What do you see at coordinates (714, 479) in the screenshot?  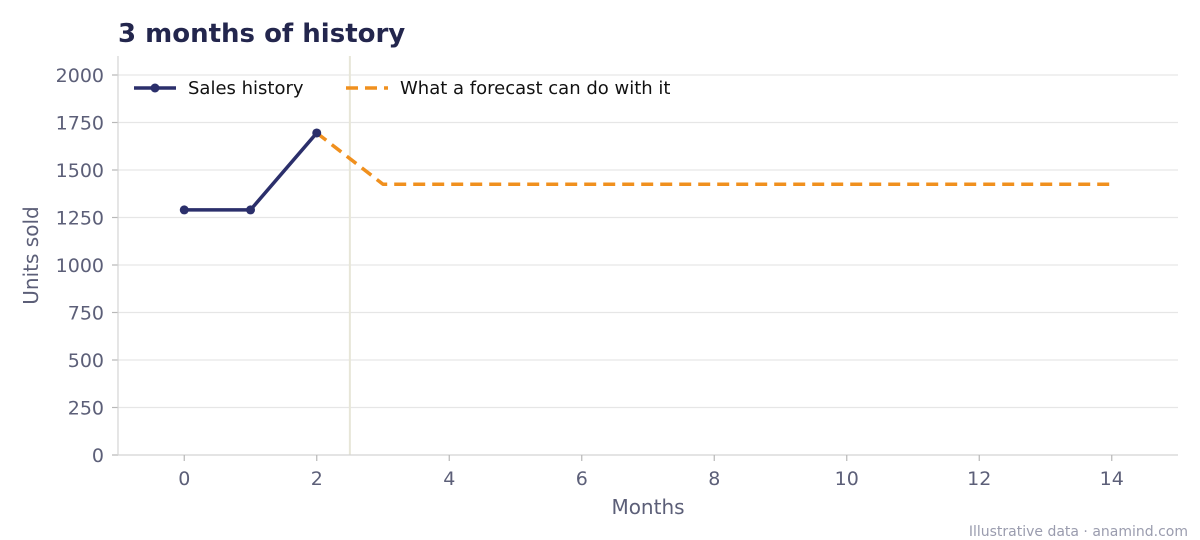 I see `x-tick-label: 8` at bounding box center [714, 479].